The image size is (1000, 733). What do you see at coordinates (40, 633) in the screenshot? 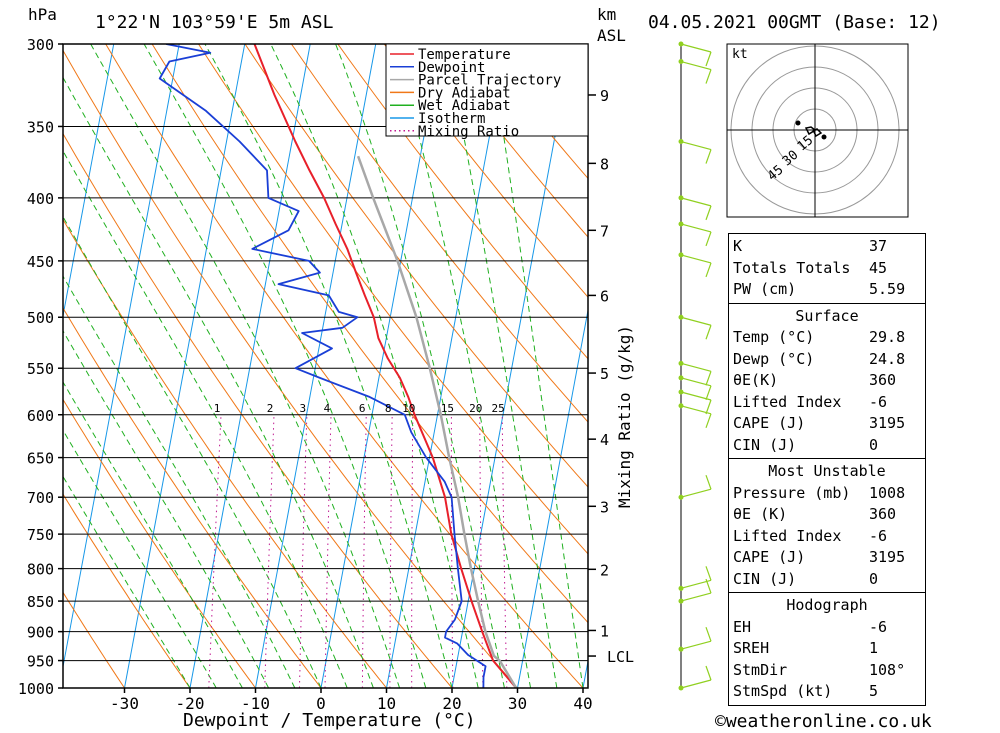
I see `pressure-tick-label: 900` at bounding box center [40, 633].